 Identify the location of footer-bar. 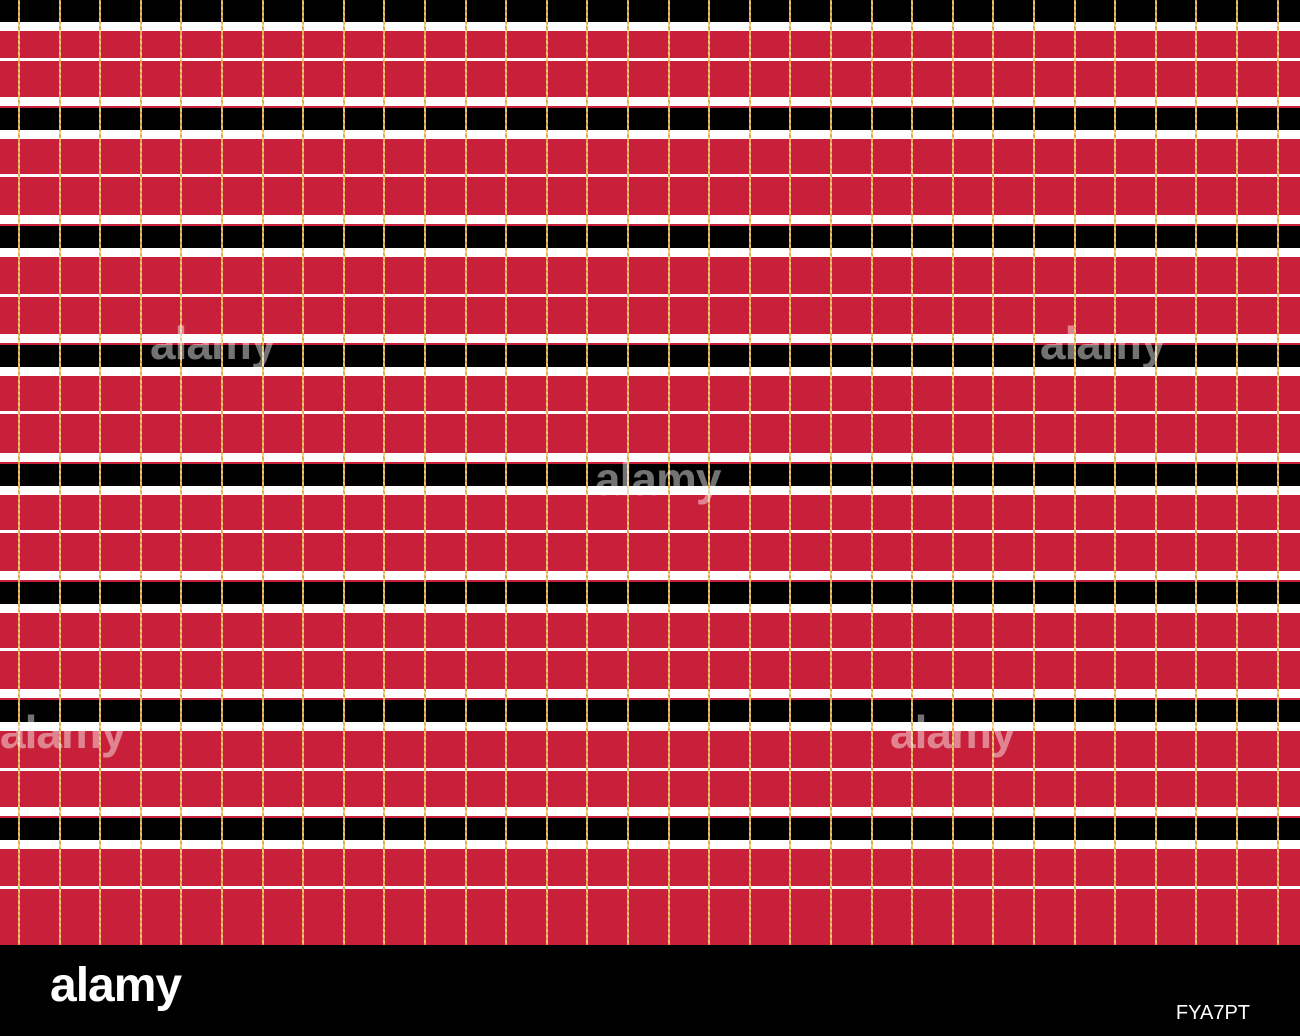
(650, 990).